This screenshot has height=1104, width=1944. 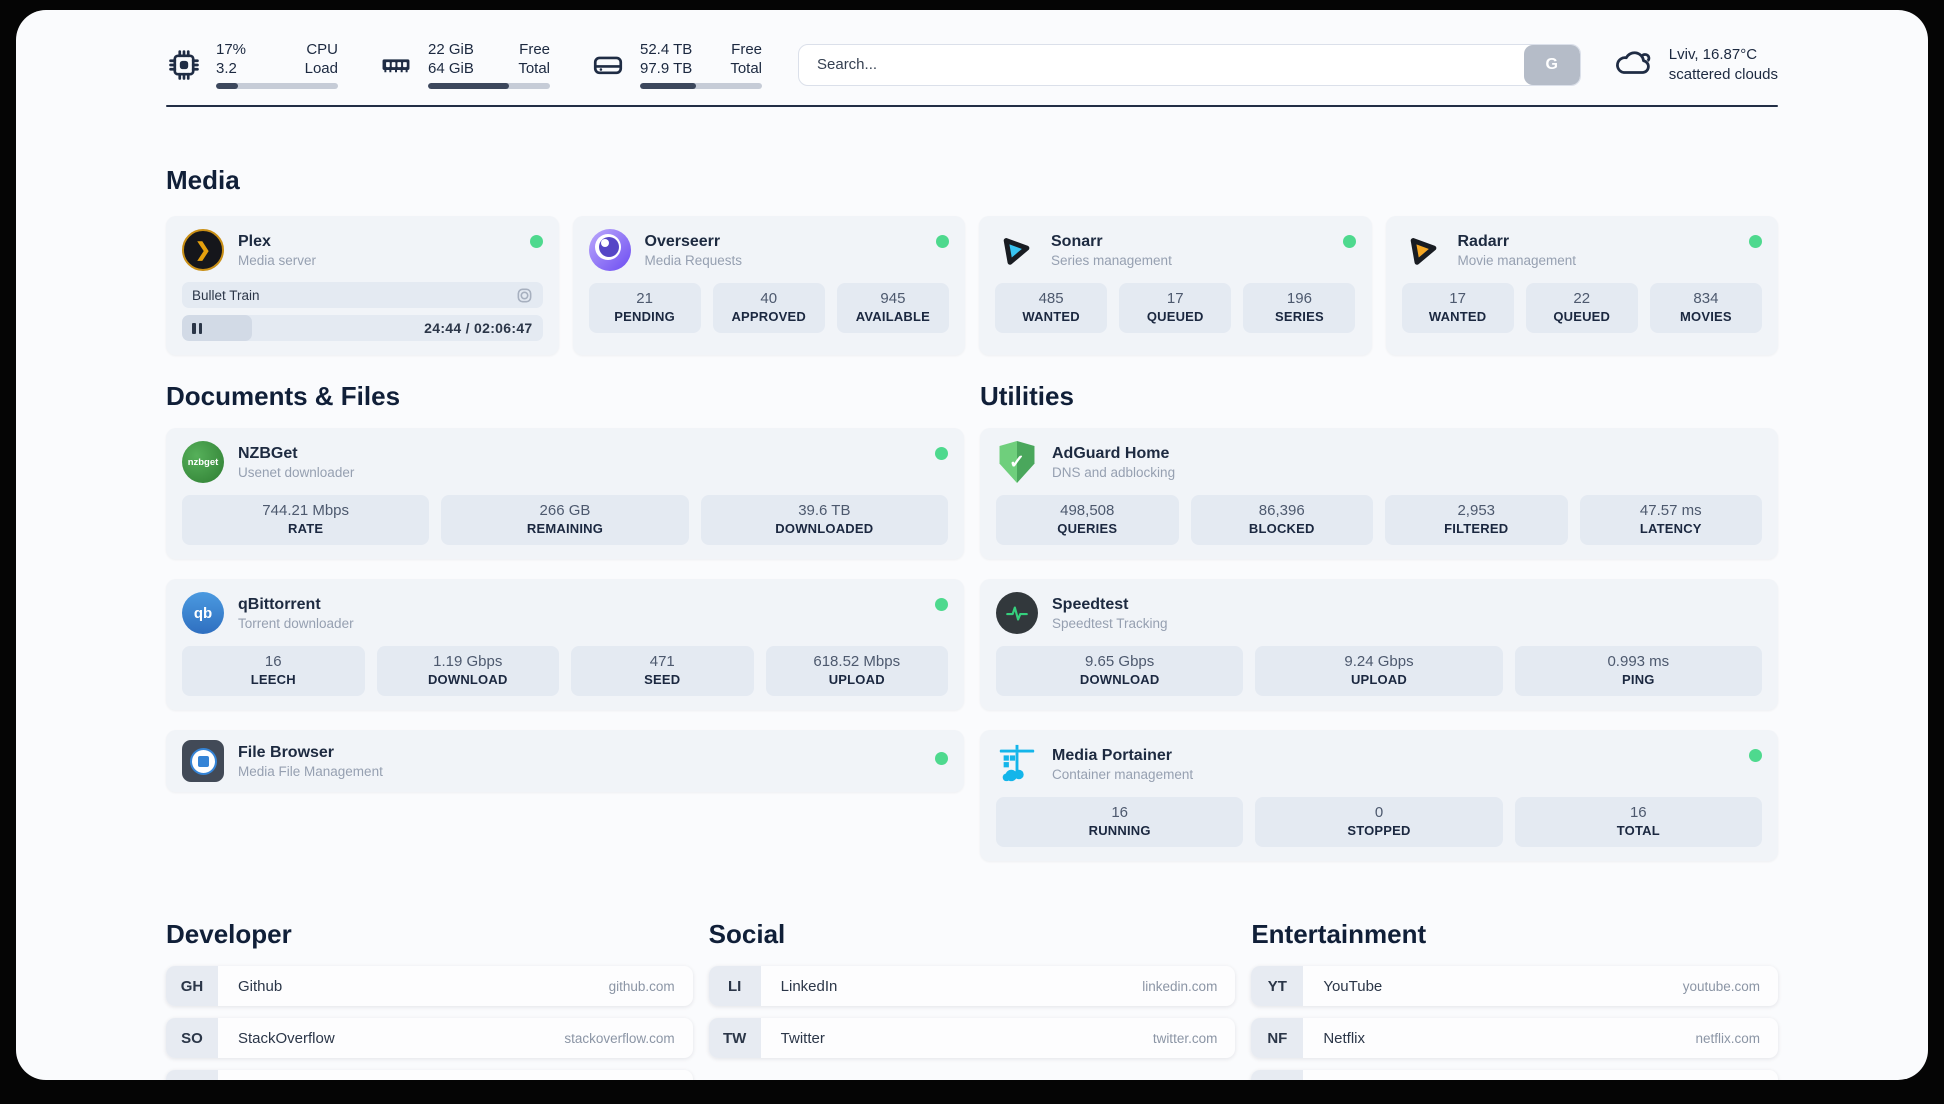 I want to click on link-stackoverflow: SO StackOverflow stackoverflow.com, so click(x=429, y=1038).